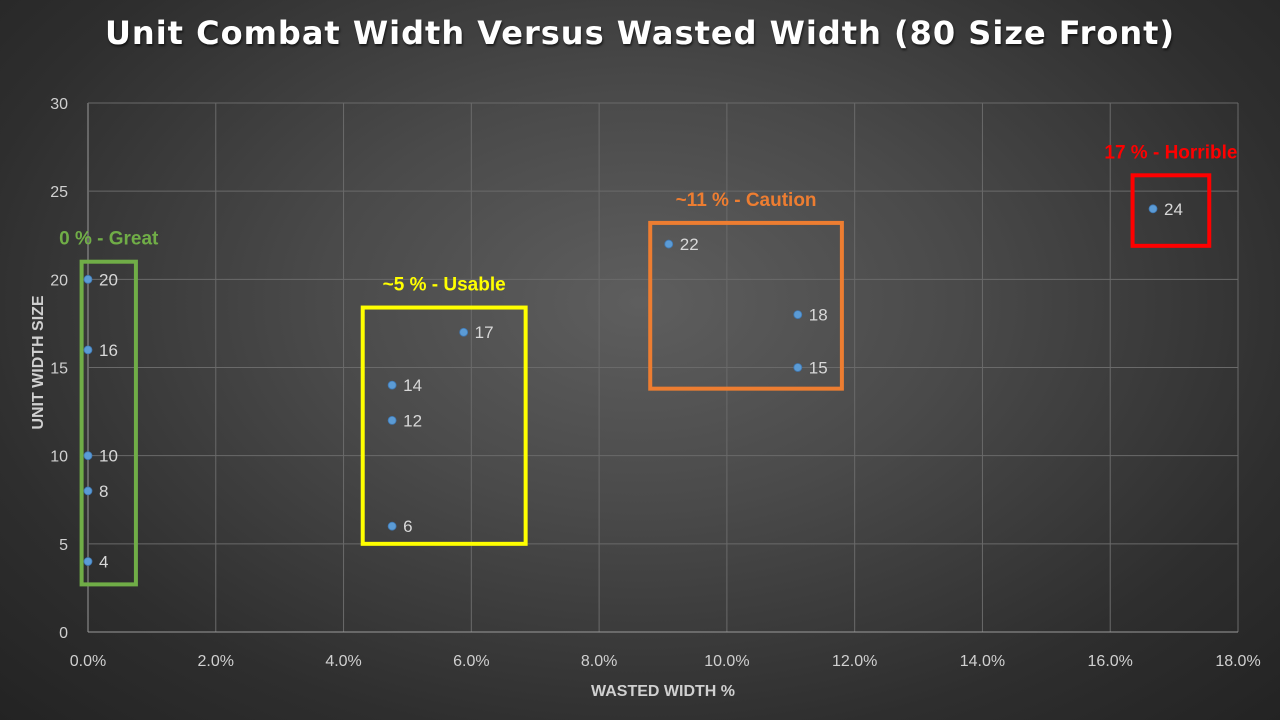  Describe the element at coordinates (103, 491) in the screenshot. I see `data-point-label: 8` at that location.